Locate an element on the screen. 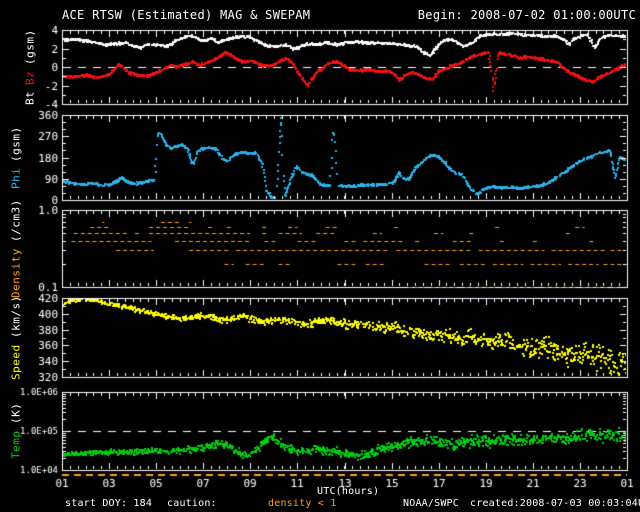 The image size is (640, 512). axis-label-bt: Bt is located at coordinates (30, 98).